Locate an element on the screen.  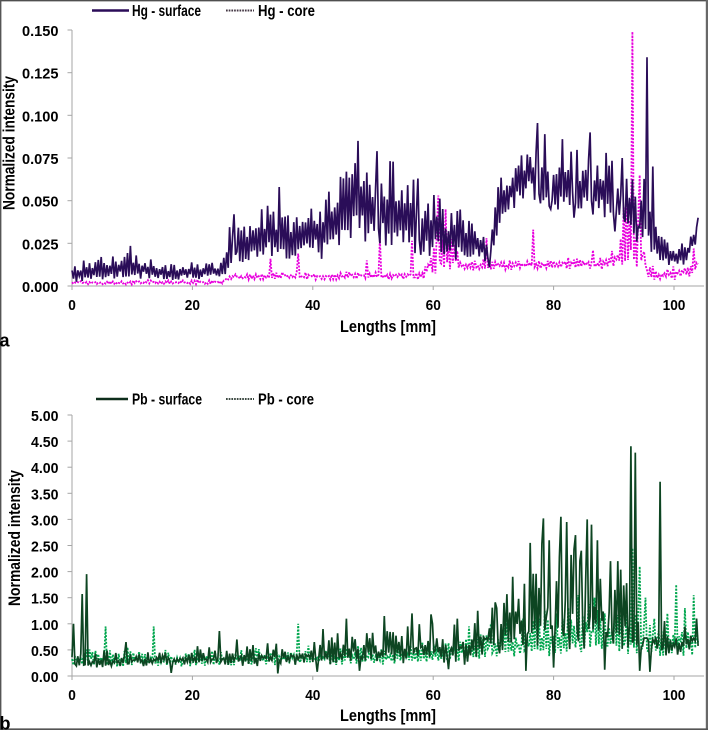
svg-text: 5.00 is located at coordinates (45, 417).